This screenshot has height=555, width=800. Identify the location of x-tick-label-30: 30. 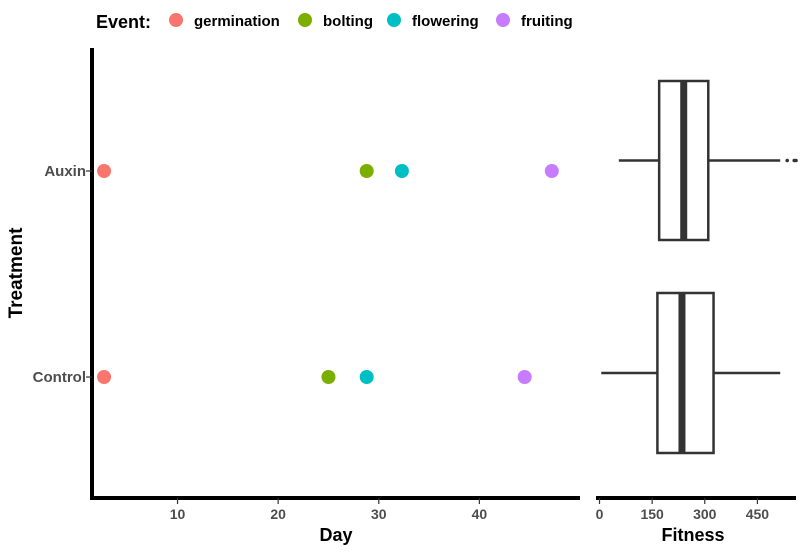
(379, 514).